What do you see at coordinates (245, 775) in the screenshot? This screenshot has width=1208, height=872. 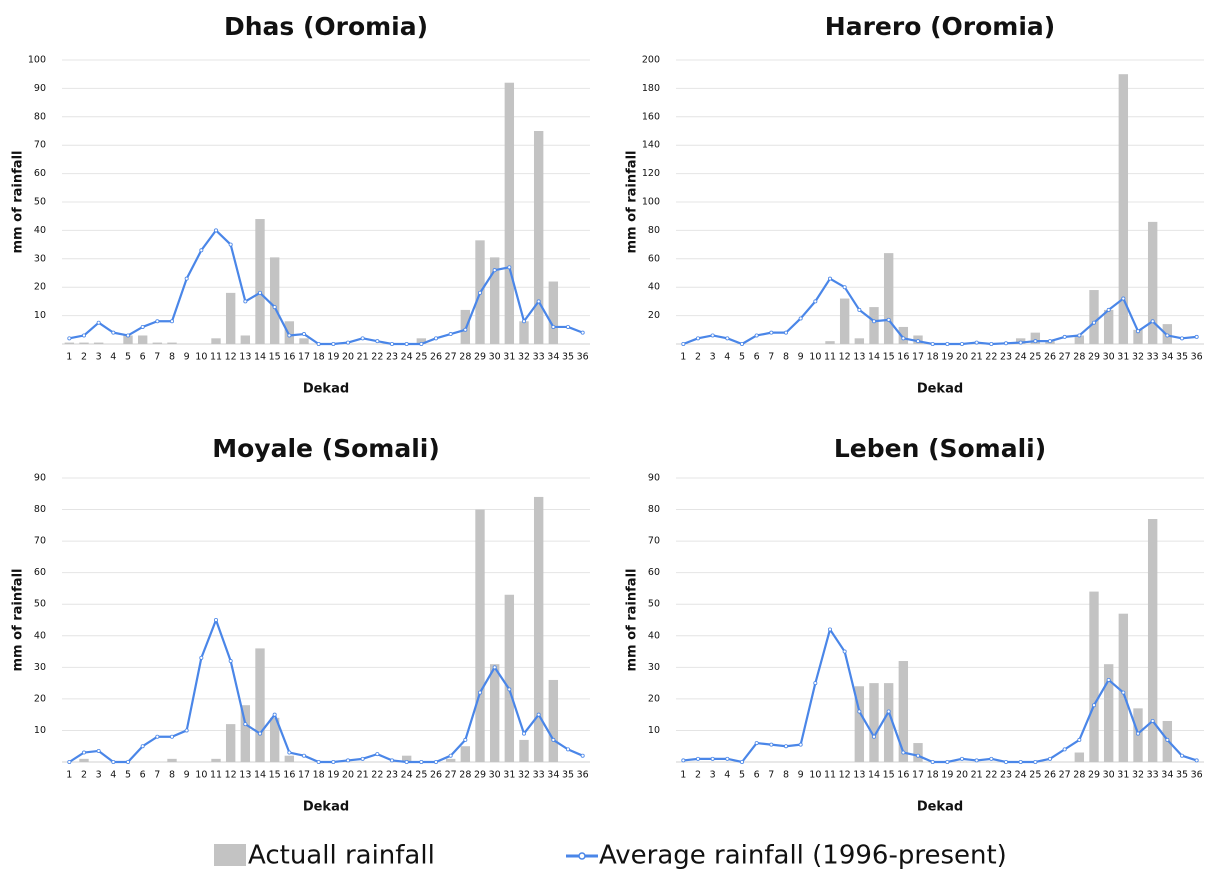 I see `x-tick-label: 13` at bounding box center [245, 775].